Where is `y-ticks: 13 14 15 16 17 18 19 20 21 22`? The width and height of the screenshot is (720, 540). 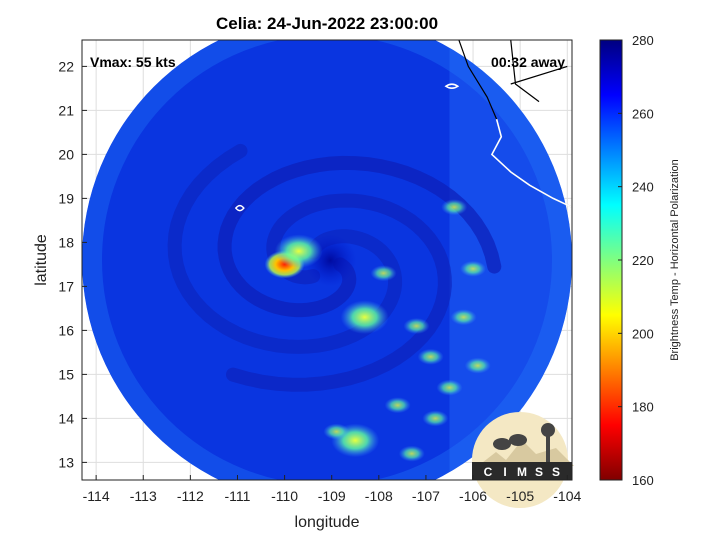
y-ticks: 13 14 15 16 17 18 19 20 21 22 is located at coordinates (72, 264).